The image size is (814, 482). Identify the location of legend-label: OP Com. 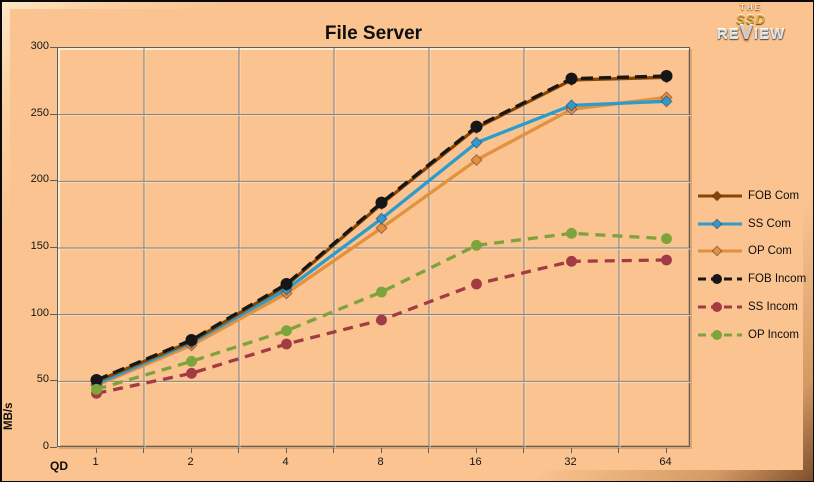
(770, 251).